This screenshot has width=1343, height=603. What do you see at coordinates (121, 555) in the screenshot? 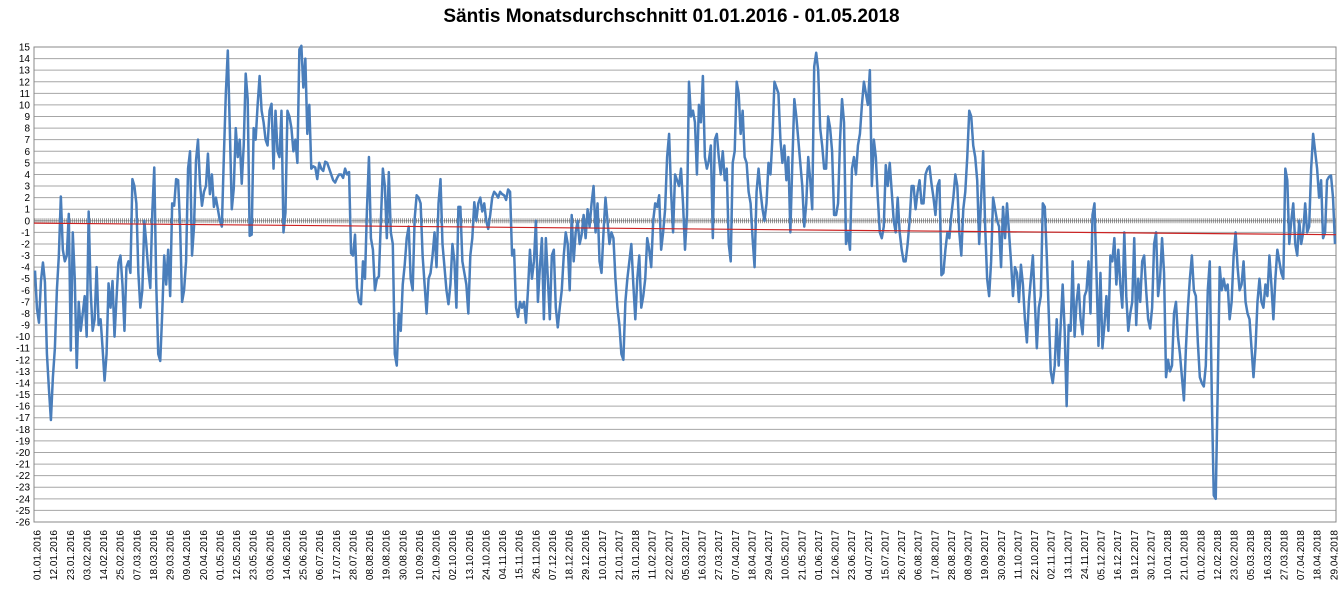
I see `x-tick-label: 25.02.2016` at bounding box center [121, 555].